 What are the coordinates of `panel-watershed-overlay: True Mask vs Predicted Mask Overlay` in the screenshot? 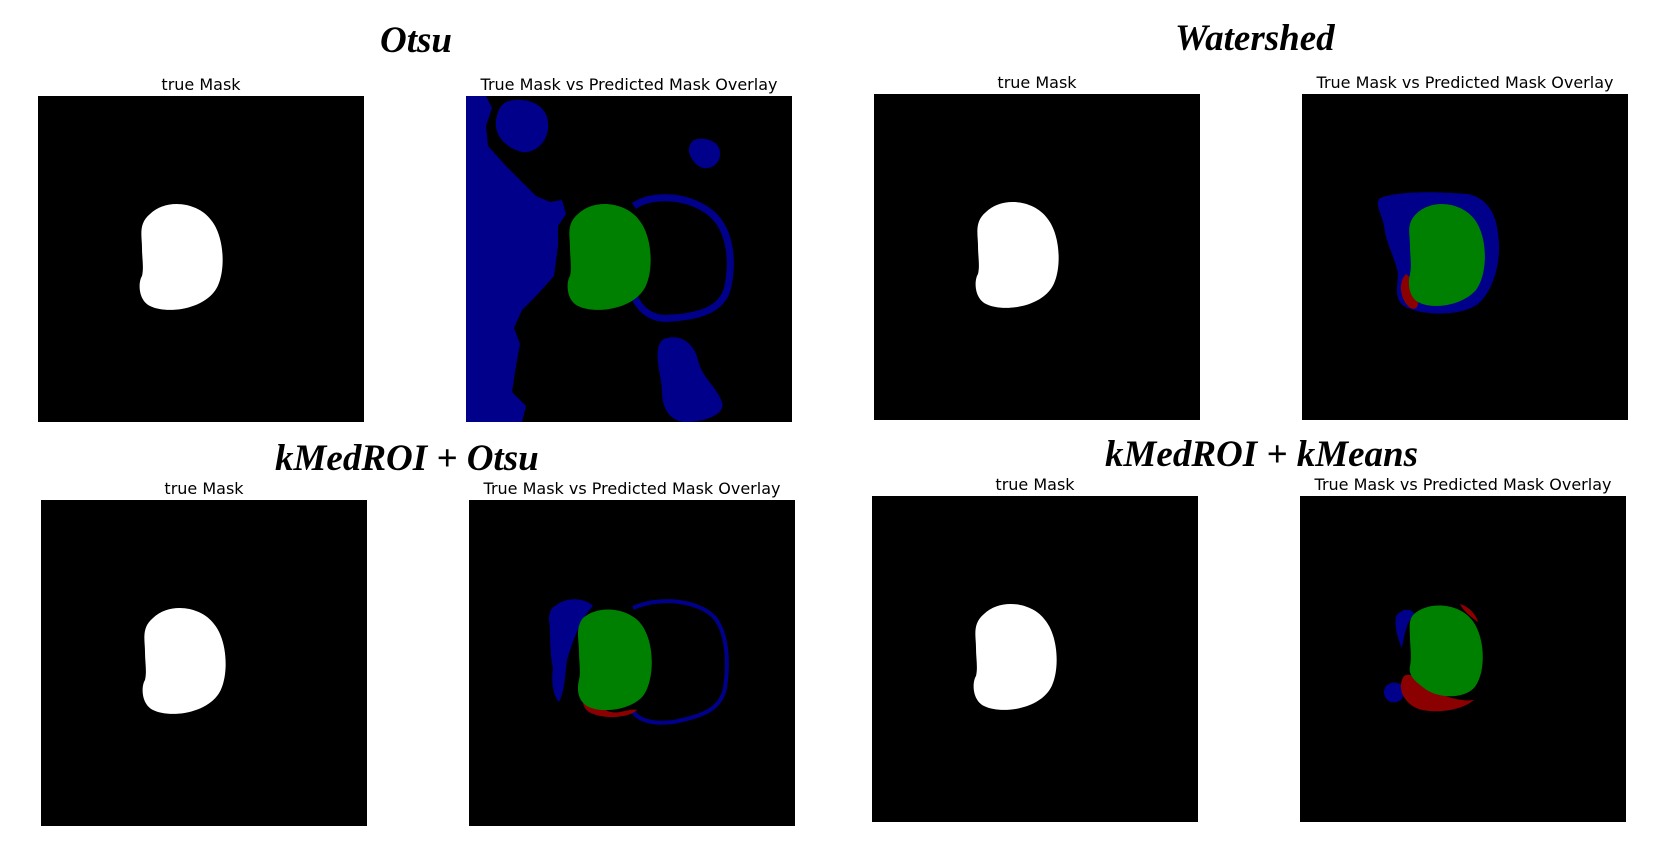 It's located at (1465, 246).